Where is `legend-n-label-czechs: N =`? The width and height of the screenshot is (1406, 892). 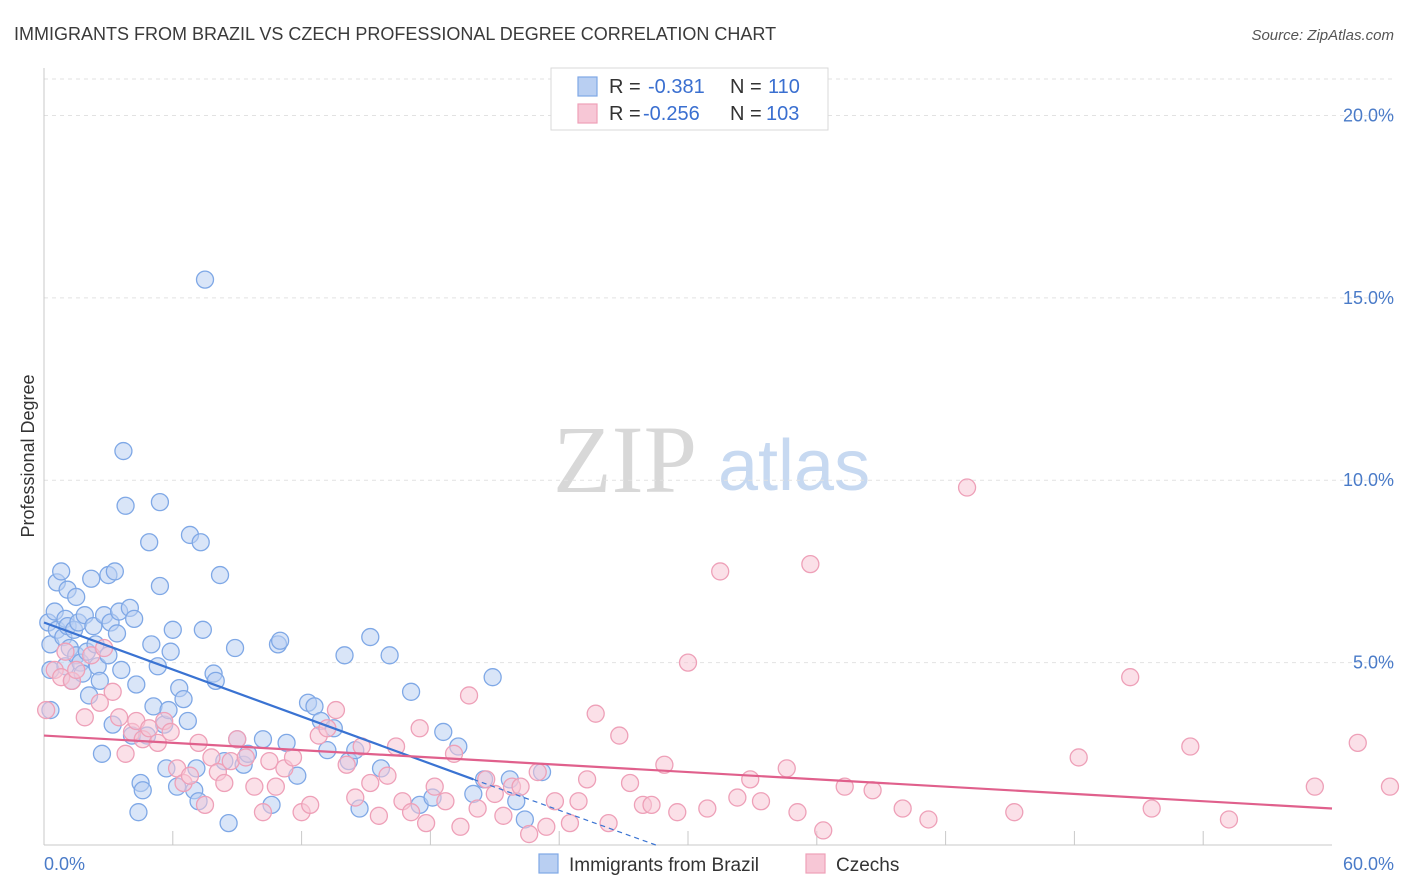
legend-n-label-czechs: N = is located at coordinates (746, 114).